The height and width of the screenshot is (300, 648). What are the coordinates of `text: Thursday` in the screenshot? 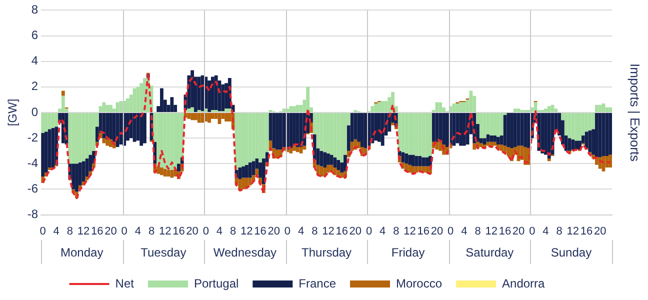 It's located at (327, 252).